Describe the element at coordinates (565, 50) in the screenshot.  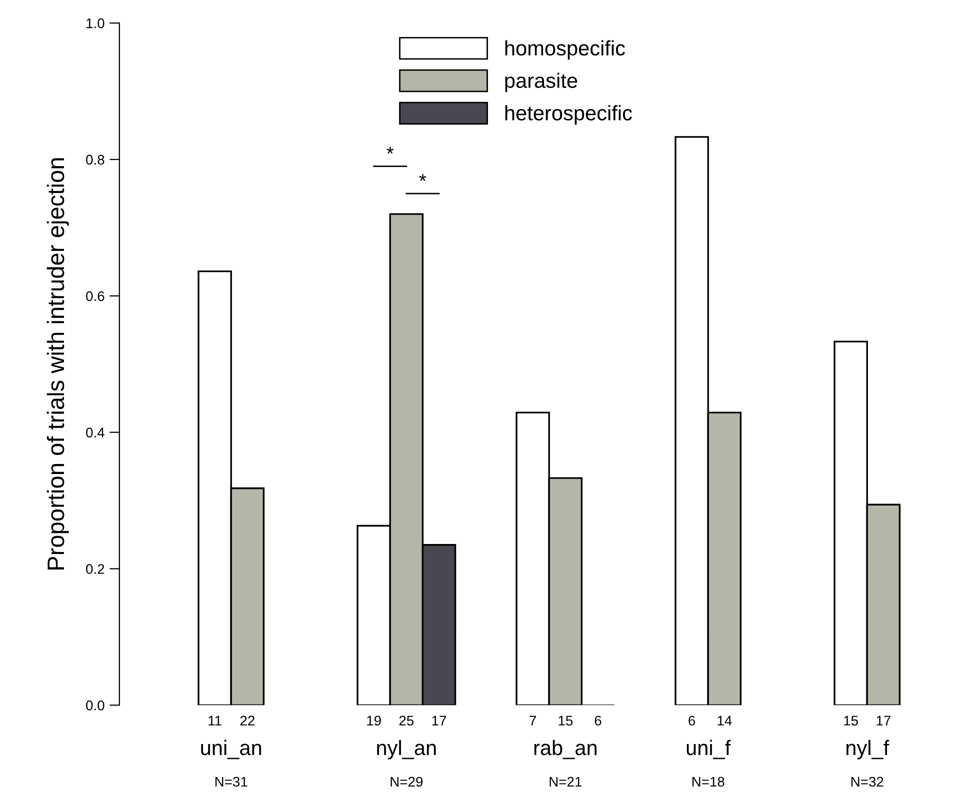
I see `legend-label: homospecific` at that location.